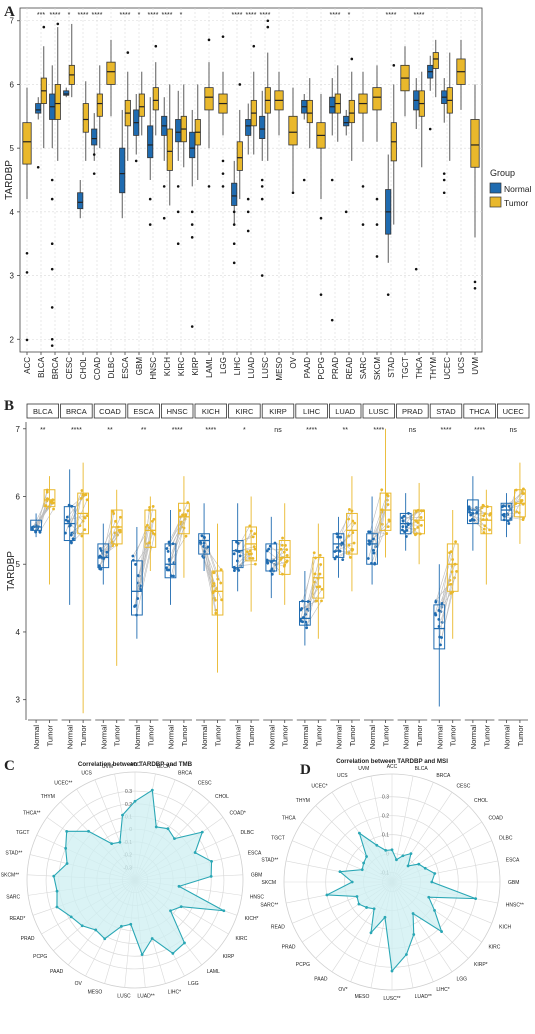 This screenshot has width=535, height=1034. Describe the element at coordinates (12, 339) in the screenshot. I see `panel-a-ytick-label: 2` at that location.